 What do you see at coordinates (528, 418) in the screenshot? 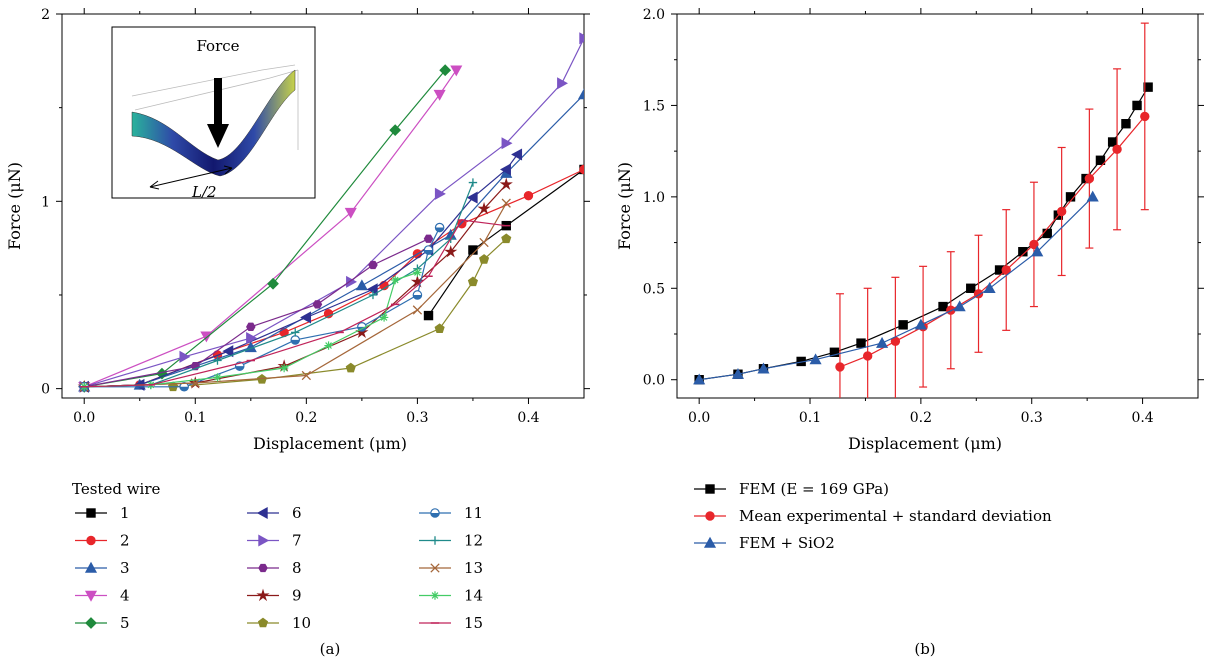
I see `panel-a-x-tick-label: 0.4` at bounding box center [528, 418].